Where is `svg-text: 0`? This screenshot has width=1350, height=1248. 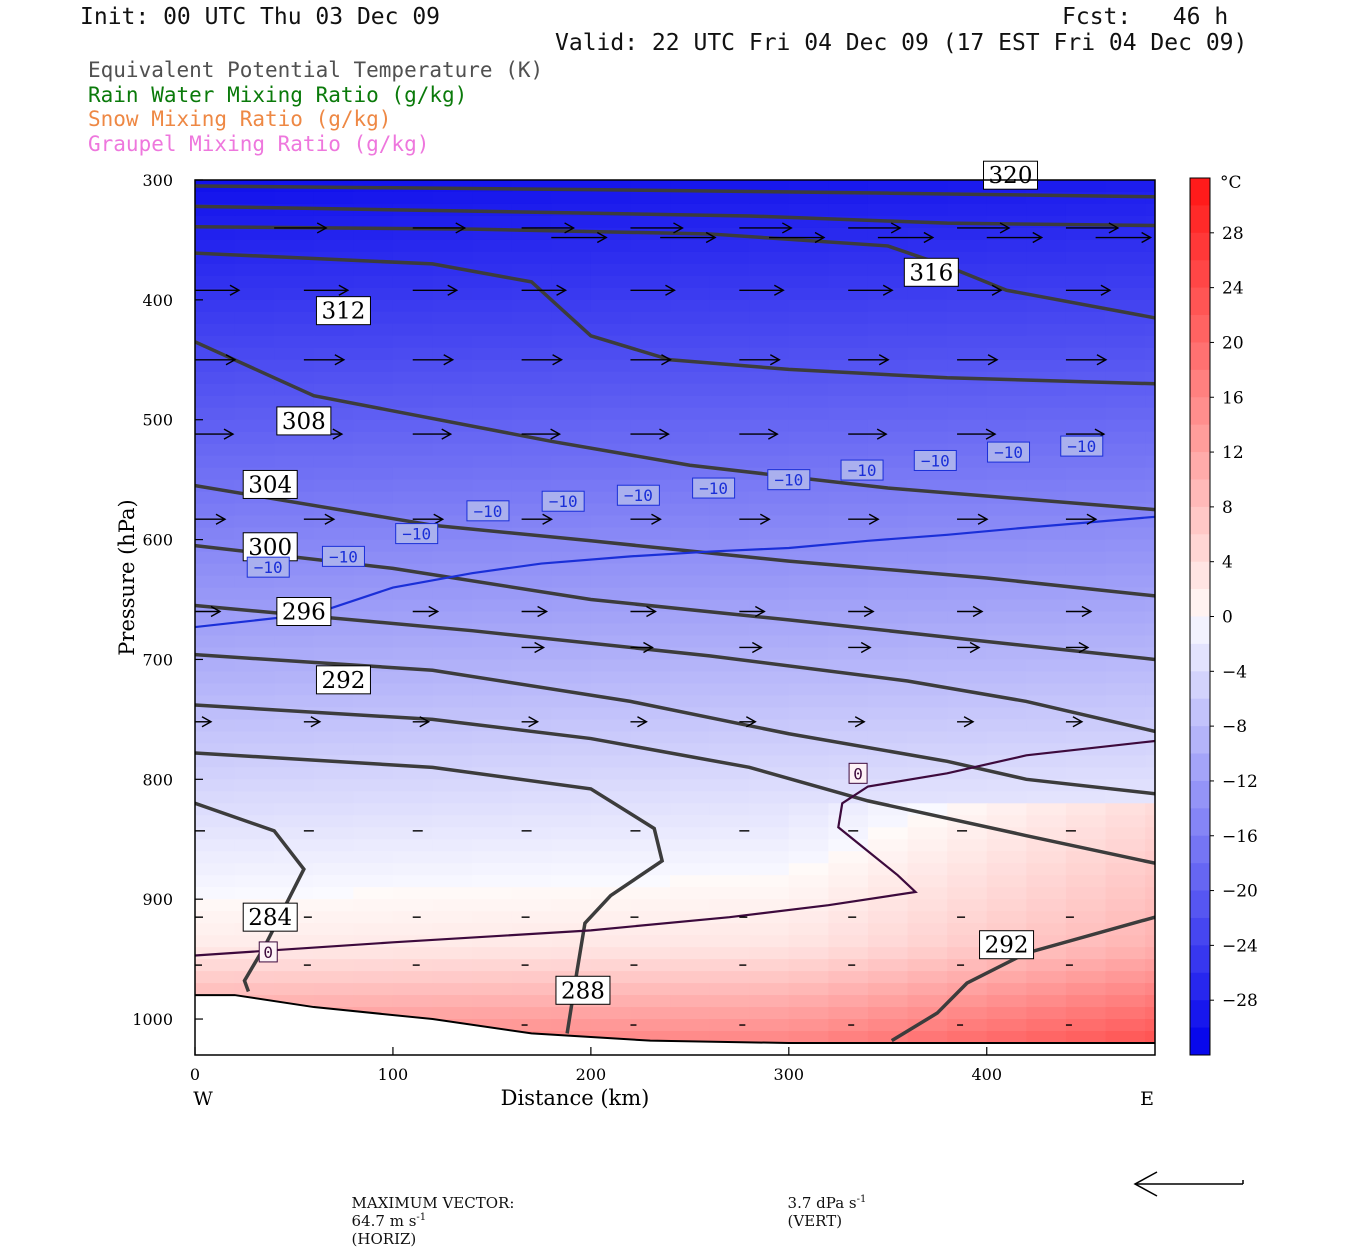 svg-text: 0 is located at coordinates (268, 952).